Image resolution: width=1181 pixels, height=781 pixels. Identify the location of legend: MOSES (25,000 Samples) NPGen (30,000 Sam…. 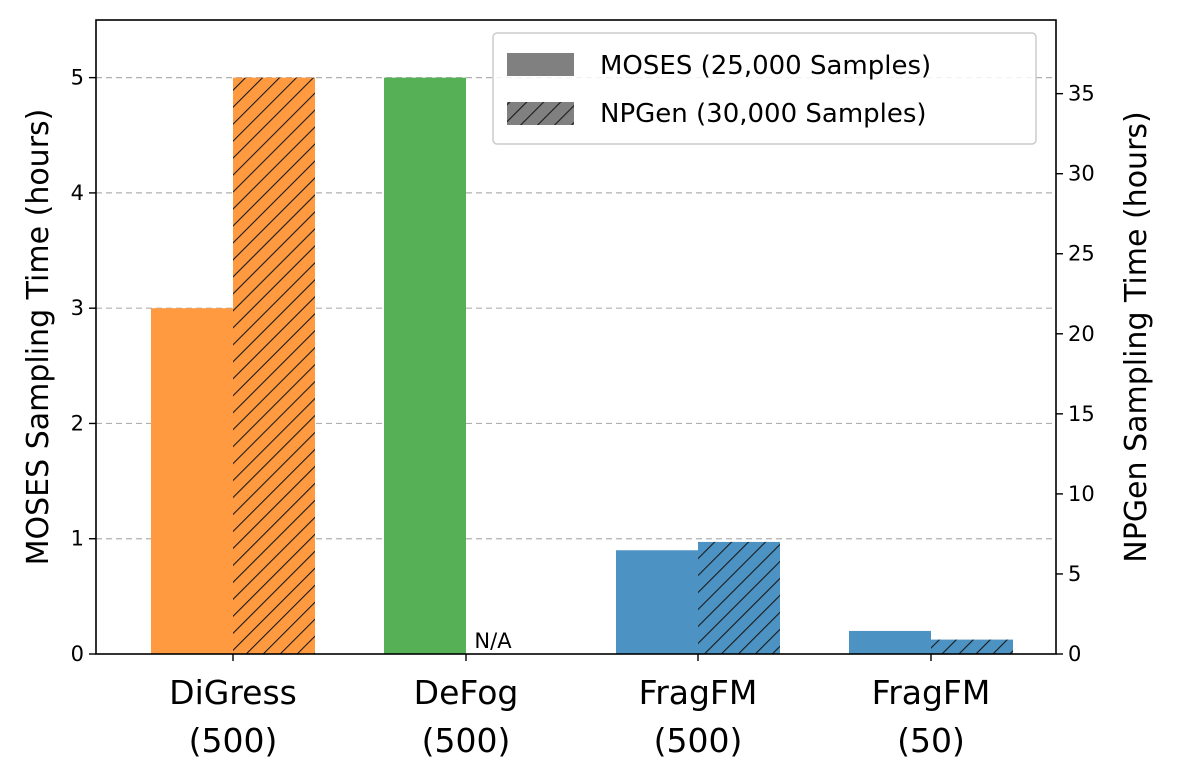
(764, 88).